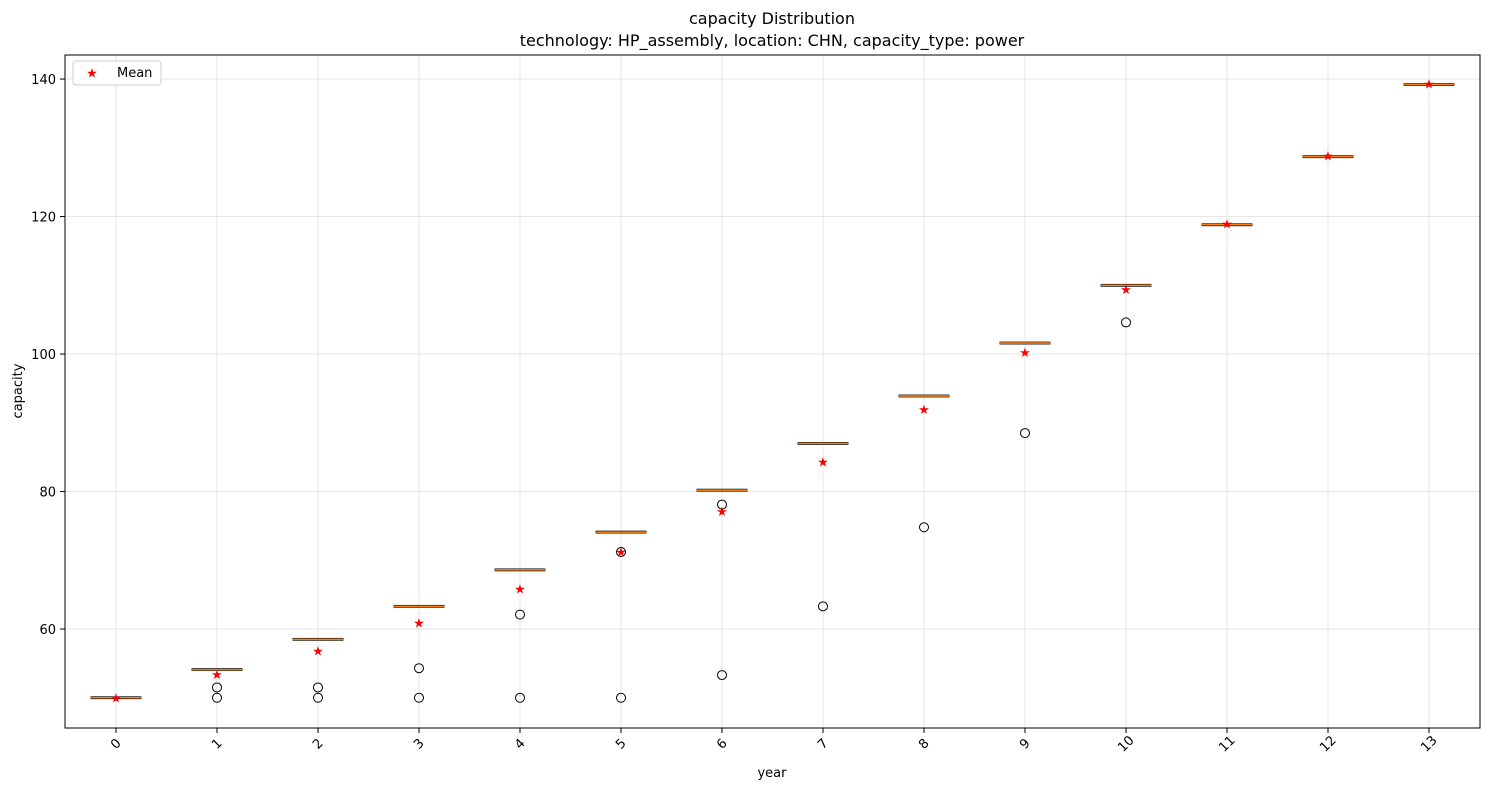 This screenshot has height=790, width=1489. What do you see at coordinates (1429, 744) in the screenshot?
I see `x-tick-label: 13` at bounding box center [1429, 744].